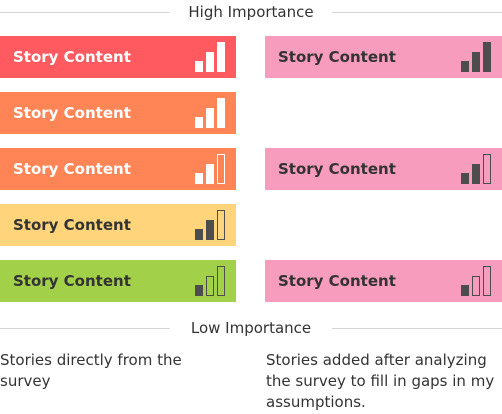 The height and width of the screenshot is (414, 502). I want to click on high-importance-label: High Importance, so click(251, 12).